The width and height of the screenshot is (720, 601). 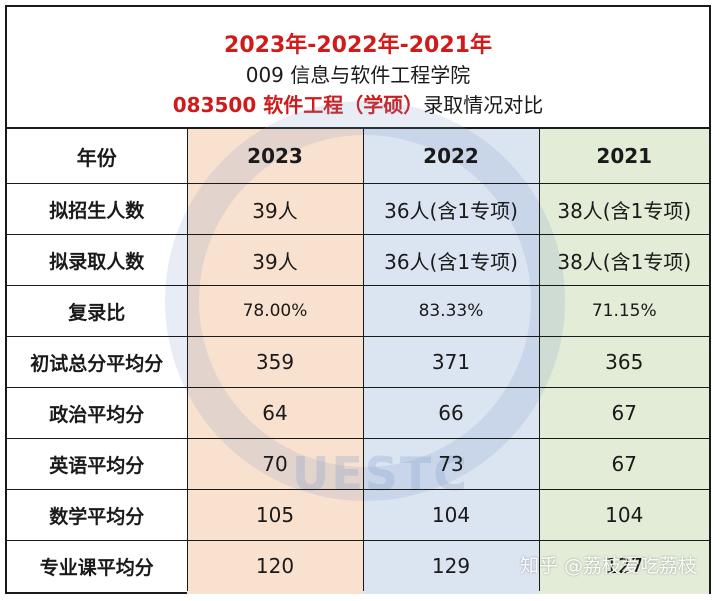 I want to click on cell-value: 359, so click(x=275, y=362).